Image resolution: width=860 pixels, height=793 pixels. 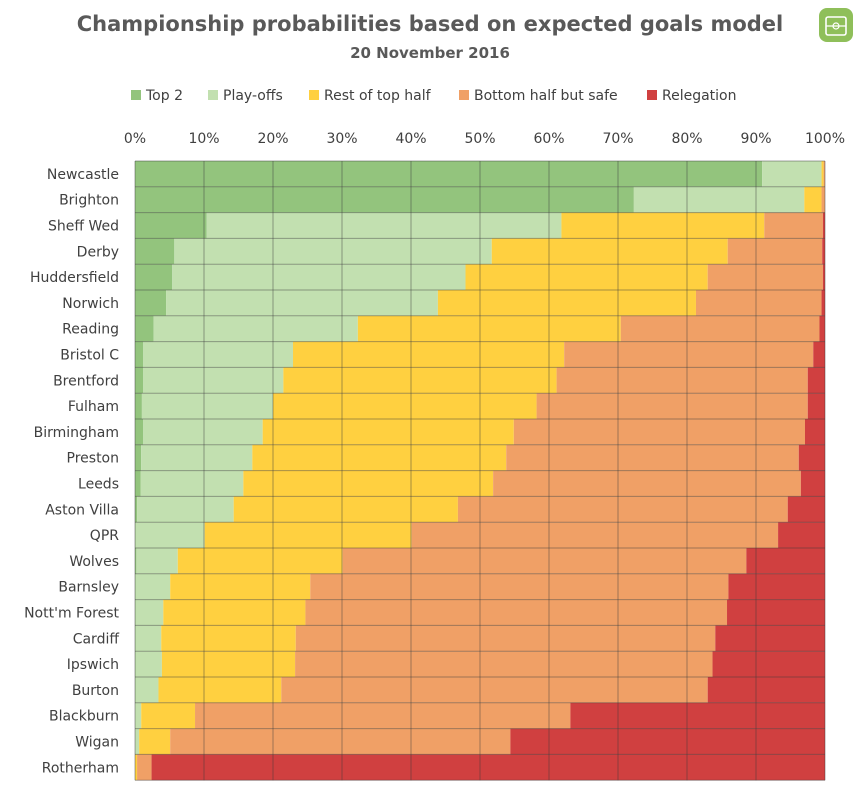 I want to click on category-label: Ipswich, so click(x=93, y=665).